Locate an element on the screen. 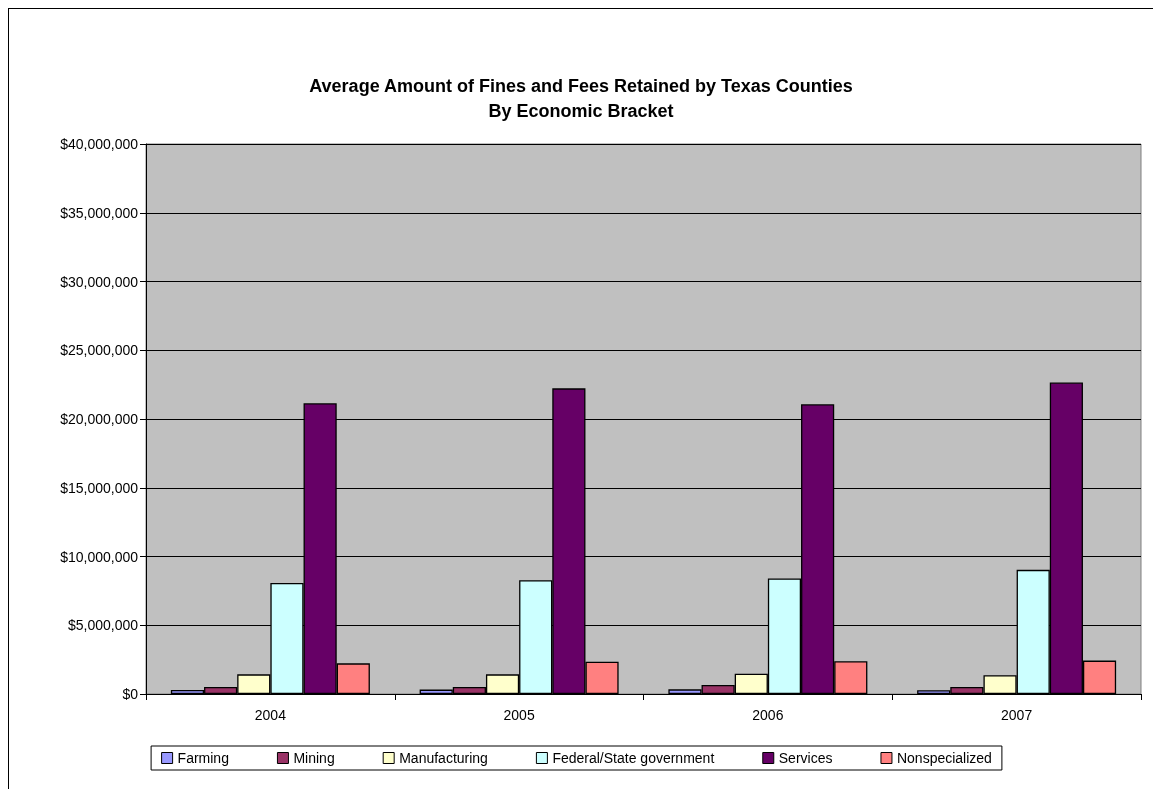  y-tick-label: $20,000,000 is located at coordinates (99, 419).